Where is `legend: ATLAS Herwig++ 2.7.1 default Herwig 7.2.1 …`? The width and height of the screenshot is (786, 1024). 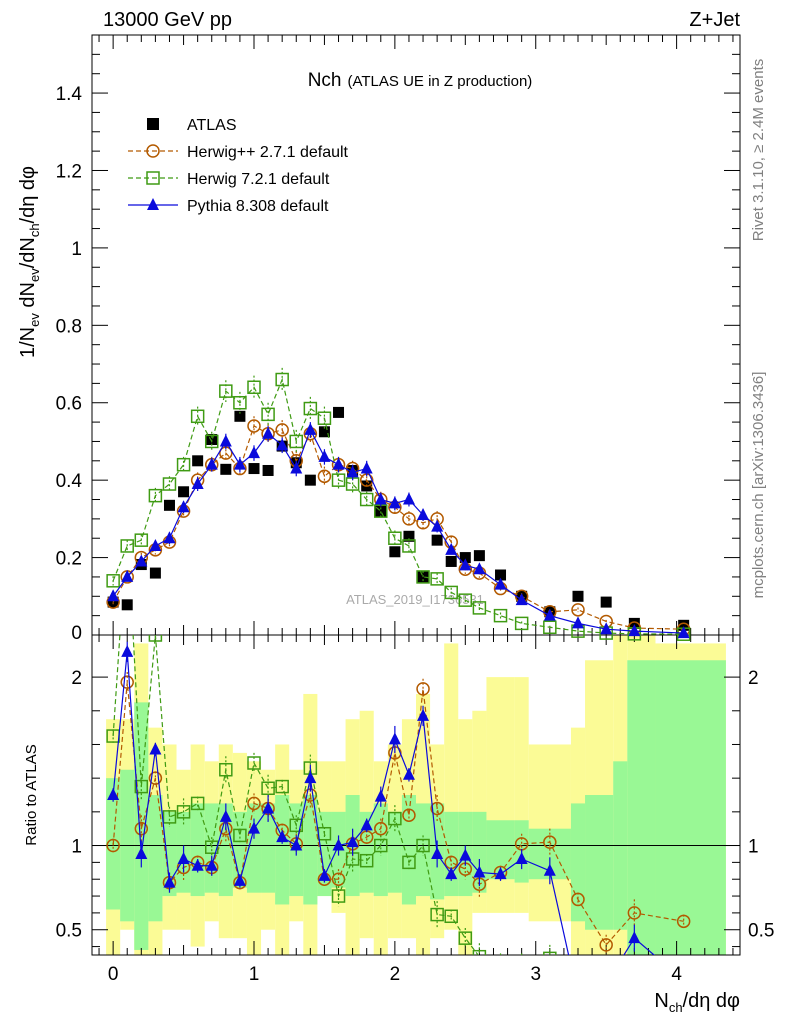 legend: ATLAS Herwig++ 2.7.1 default Herwig 7.2.1 … is located at coordinates (238, 166).